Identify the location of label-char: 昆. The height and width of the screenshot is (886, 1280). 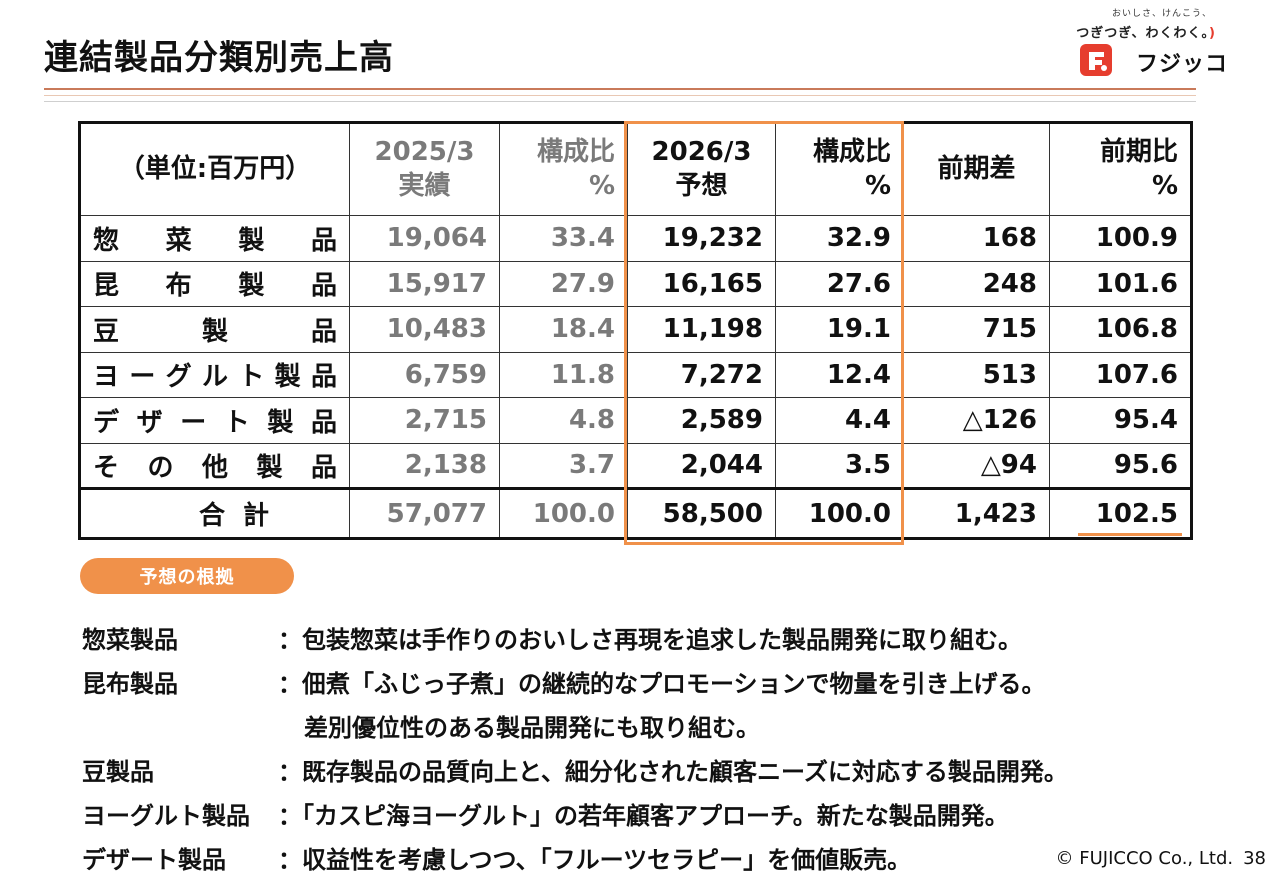
(106, 286).